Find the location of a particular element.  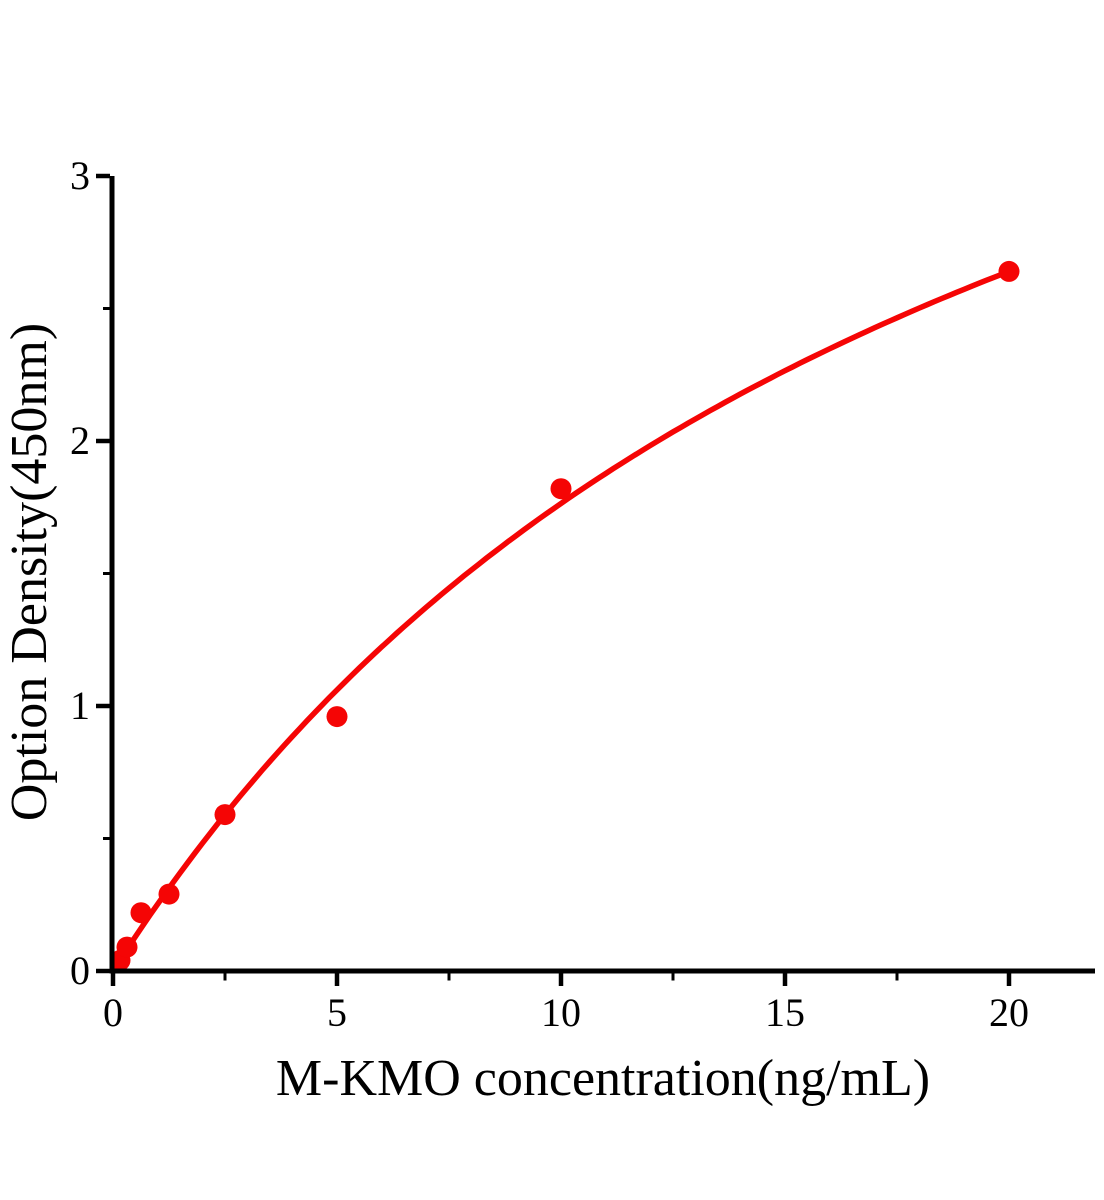

y-axis-title: Option Density(450nm) is located at coordinates (29, 572).